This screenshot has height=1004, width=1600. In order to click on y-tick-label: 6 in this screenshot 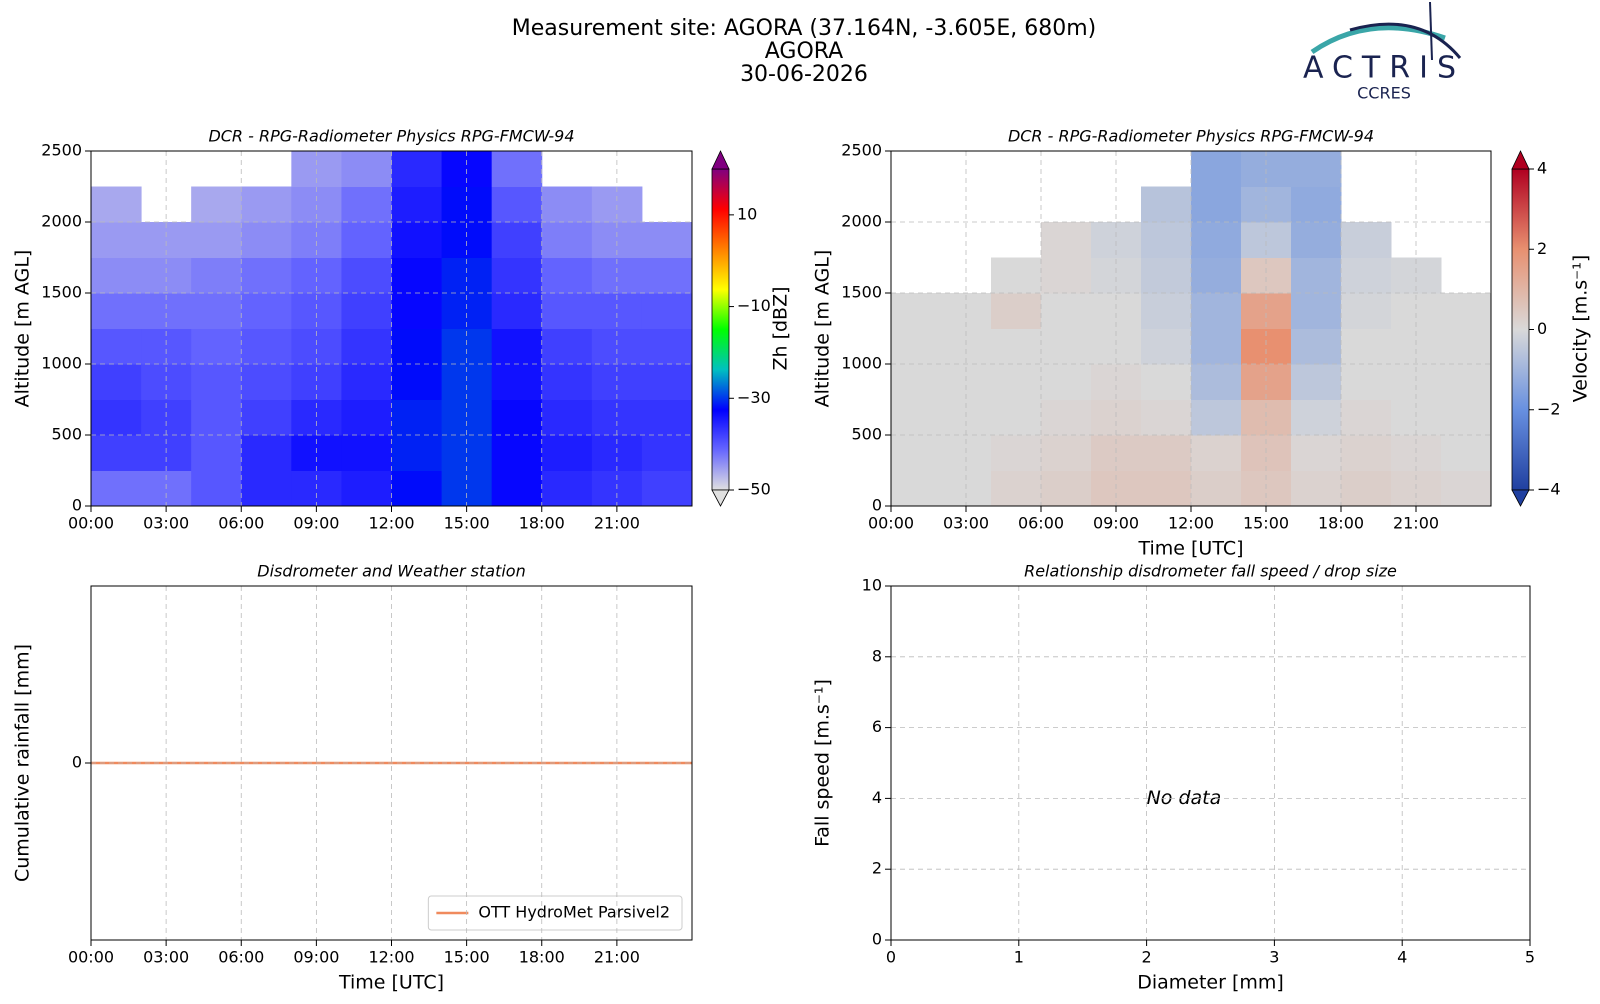, I will do `click(877, 726)`.